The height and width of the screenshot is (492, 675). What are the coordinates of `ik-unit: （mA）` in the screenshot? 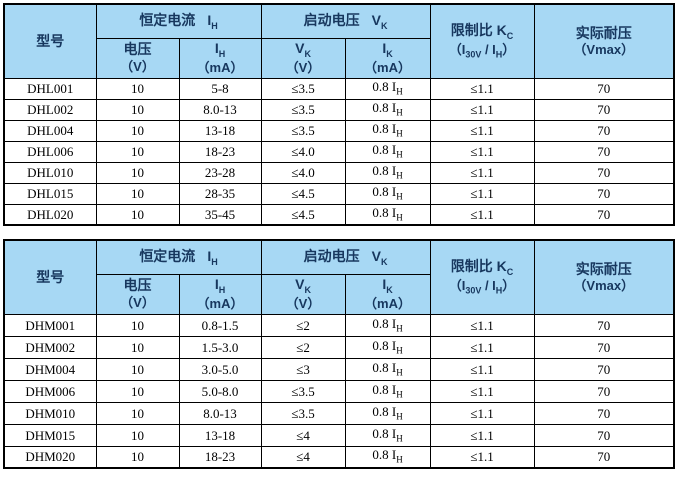 It's located at (387, 304).